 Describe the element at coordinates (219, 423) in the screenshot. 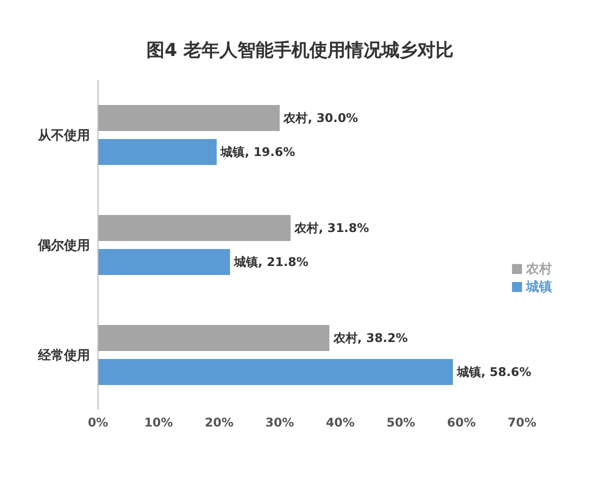

I see `x-tick-label: 20%` at that location.